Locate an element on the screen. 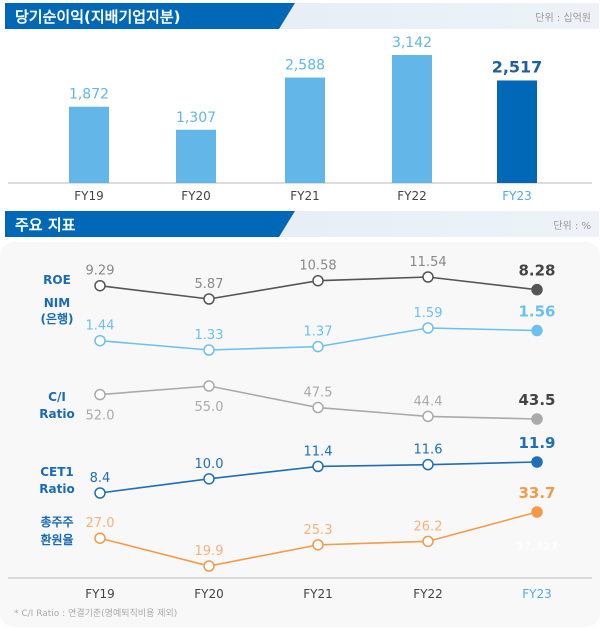 This screenshot has height=631, width=600. bar-FY19 is located at coordinates (89, 144).